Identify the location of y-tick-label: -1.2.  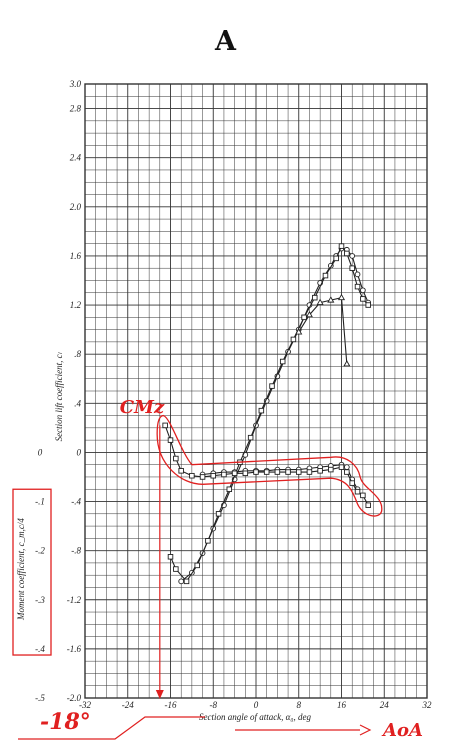
(74, 600).